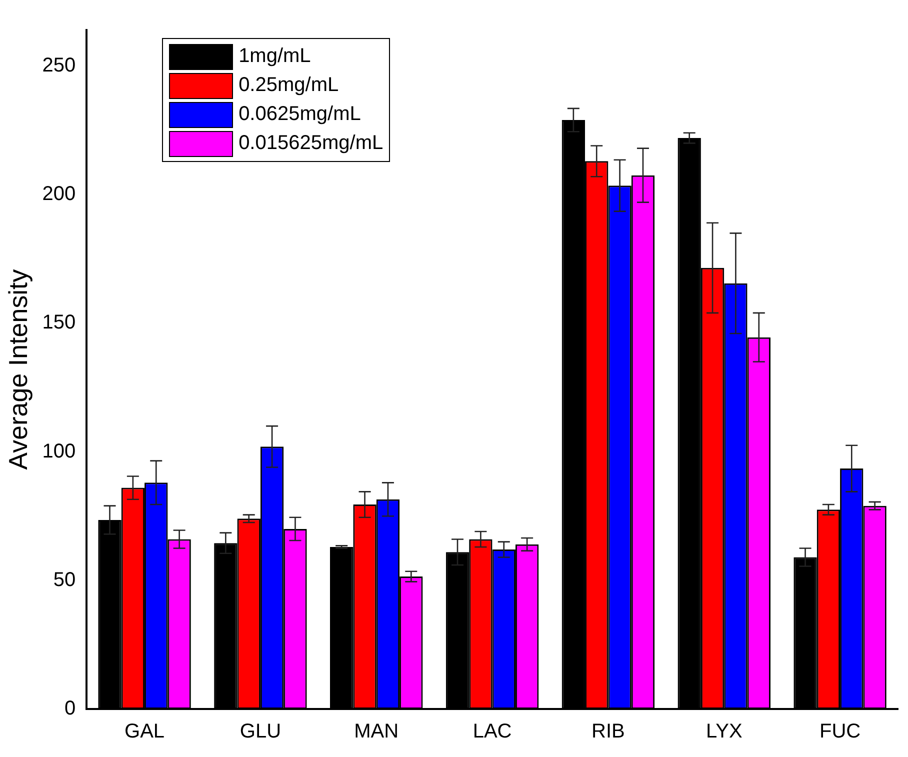 The image size is (908, 757). Describe the element at coordinates (274, 56) in the screenshot. I see `legend-label: 1mg/mL` at that location.